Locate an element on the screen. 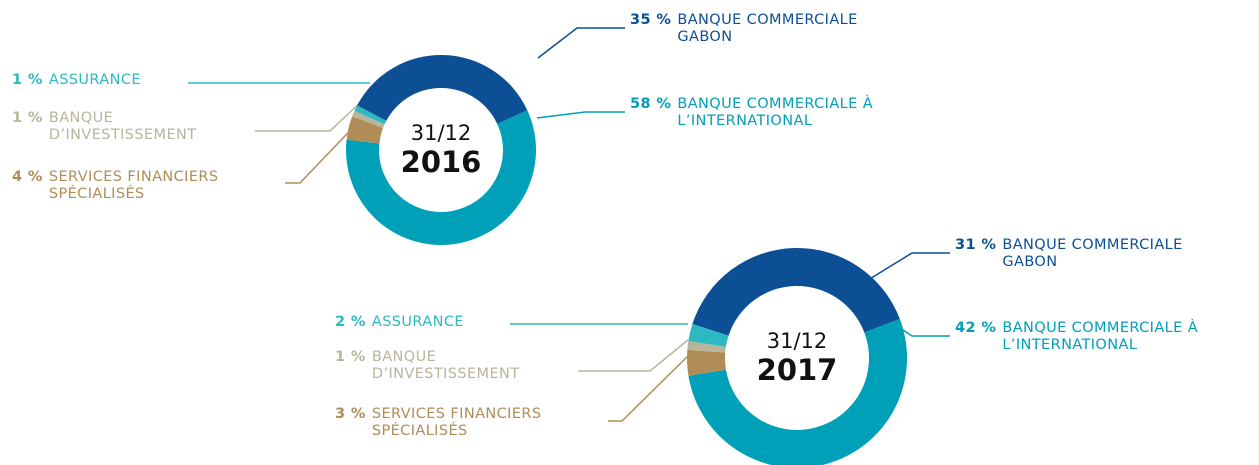  slice-label: 35 % BANQUE COMMERCIALE GABON is located at coordinates (766, 29).